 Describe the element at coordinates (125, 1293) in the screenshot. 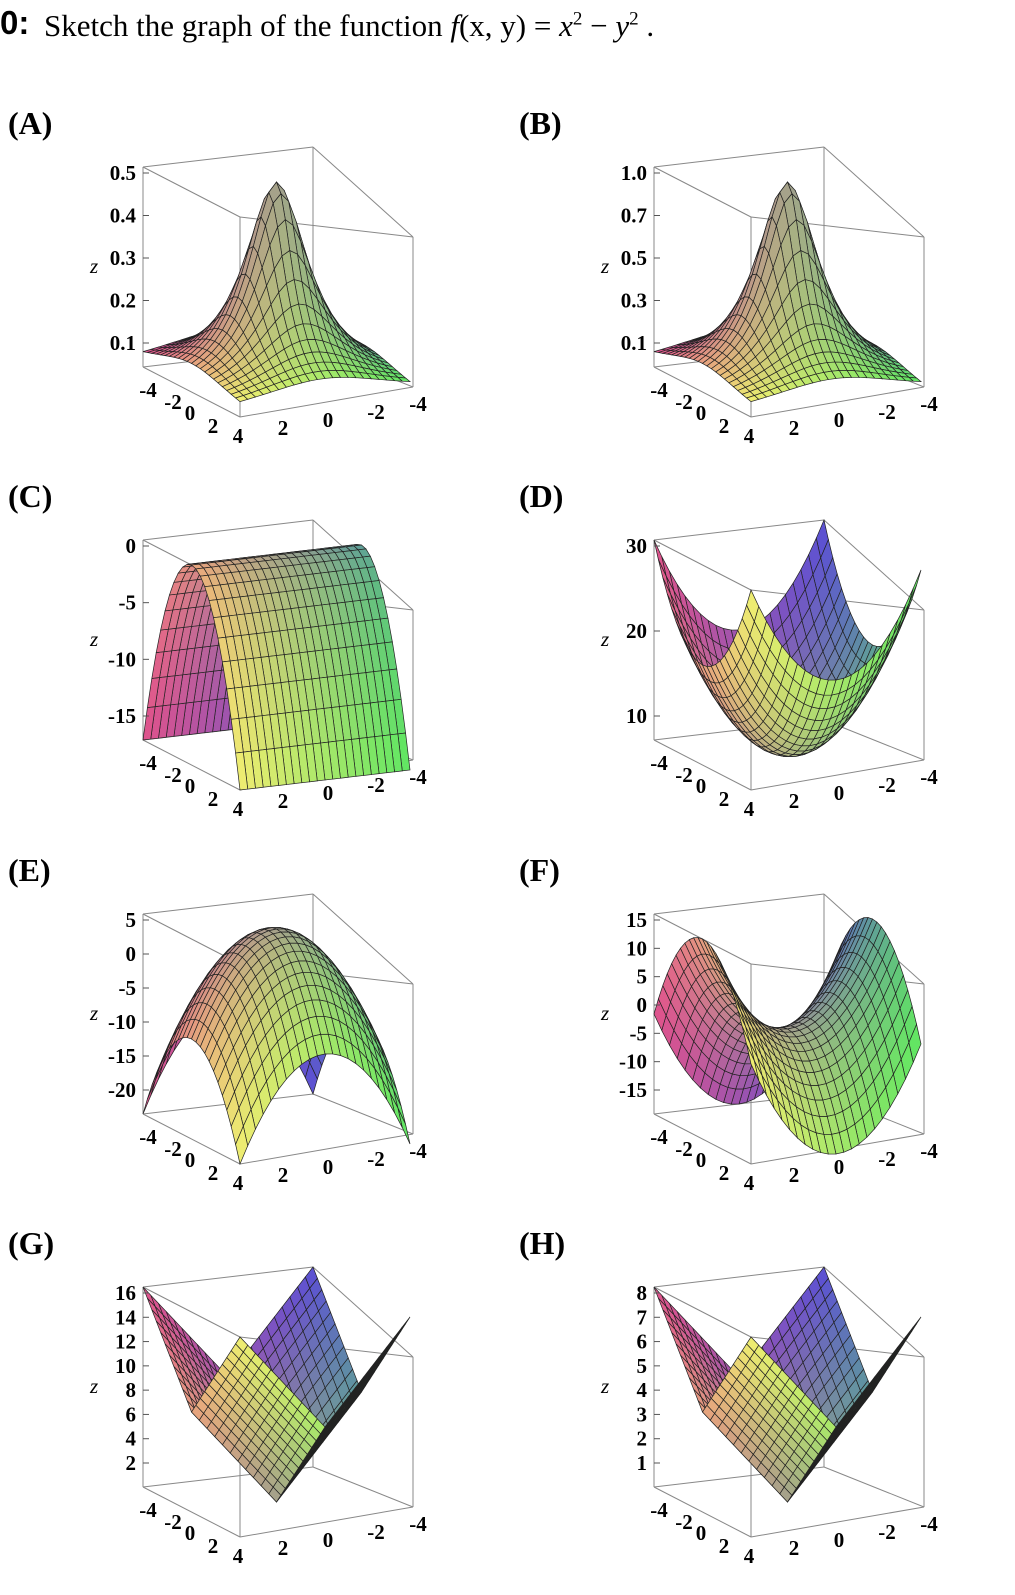

I see `z-tick-label: 16` at that location.